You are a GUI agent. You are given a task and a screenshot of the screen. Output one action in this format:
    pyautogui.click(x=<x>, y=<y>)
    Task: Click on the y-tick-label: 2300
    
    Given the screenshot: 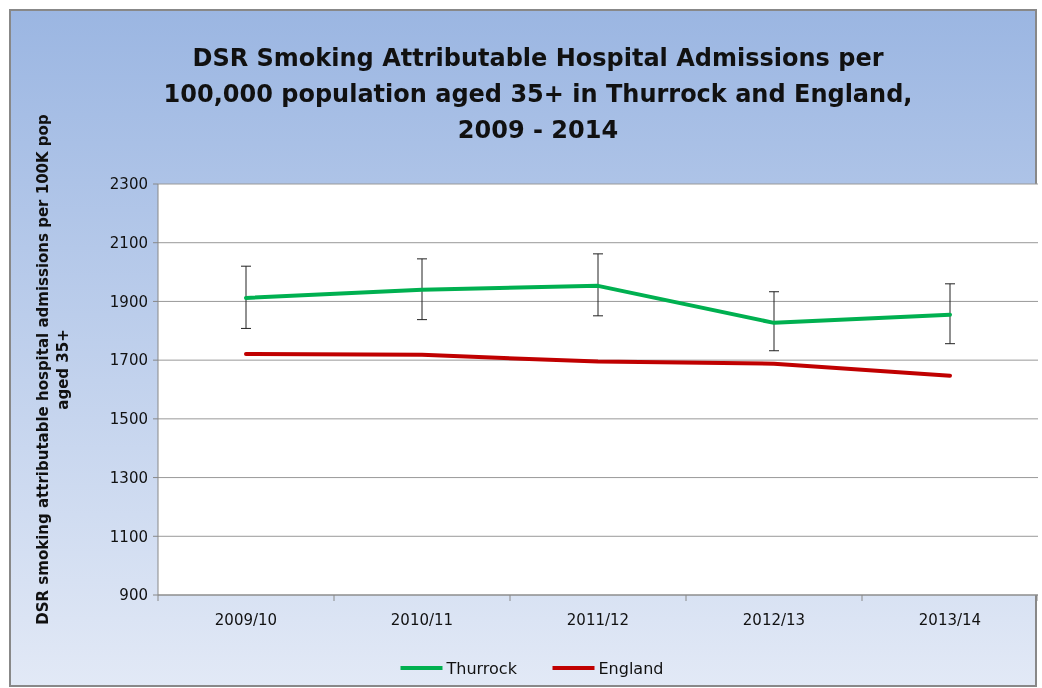 What is the action you would take?
    pyautogui.click(x=128, y=184)
    